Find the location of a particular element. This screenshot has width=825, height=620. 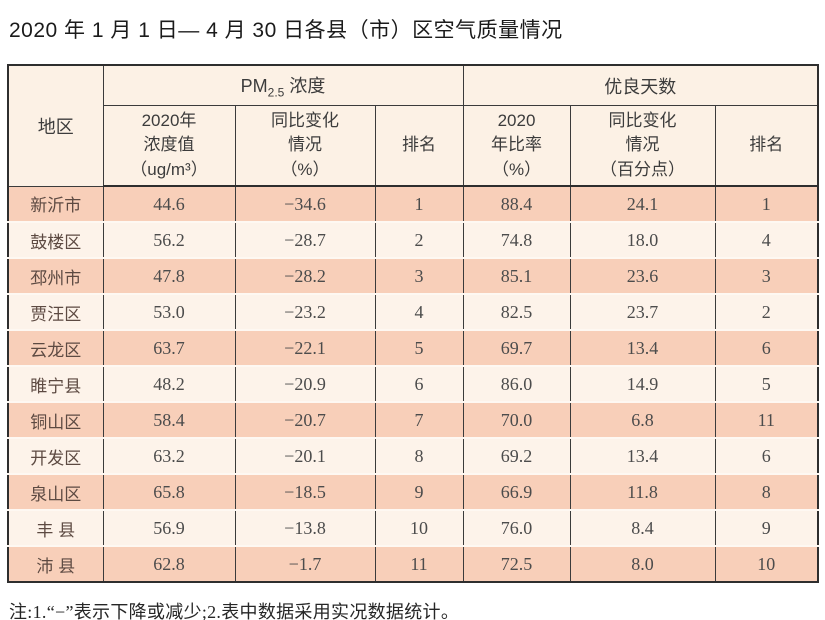

days-change-cell: 14.9 is located at coordinates (642, 383).